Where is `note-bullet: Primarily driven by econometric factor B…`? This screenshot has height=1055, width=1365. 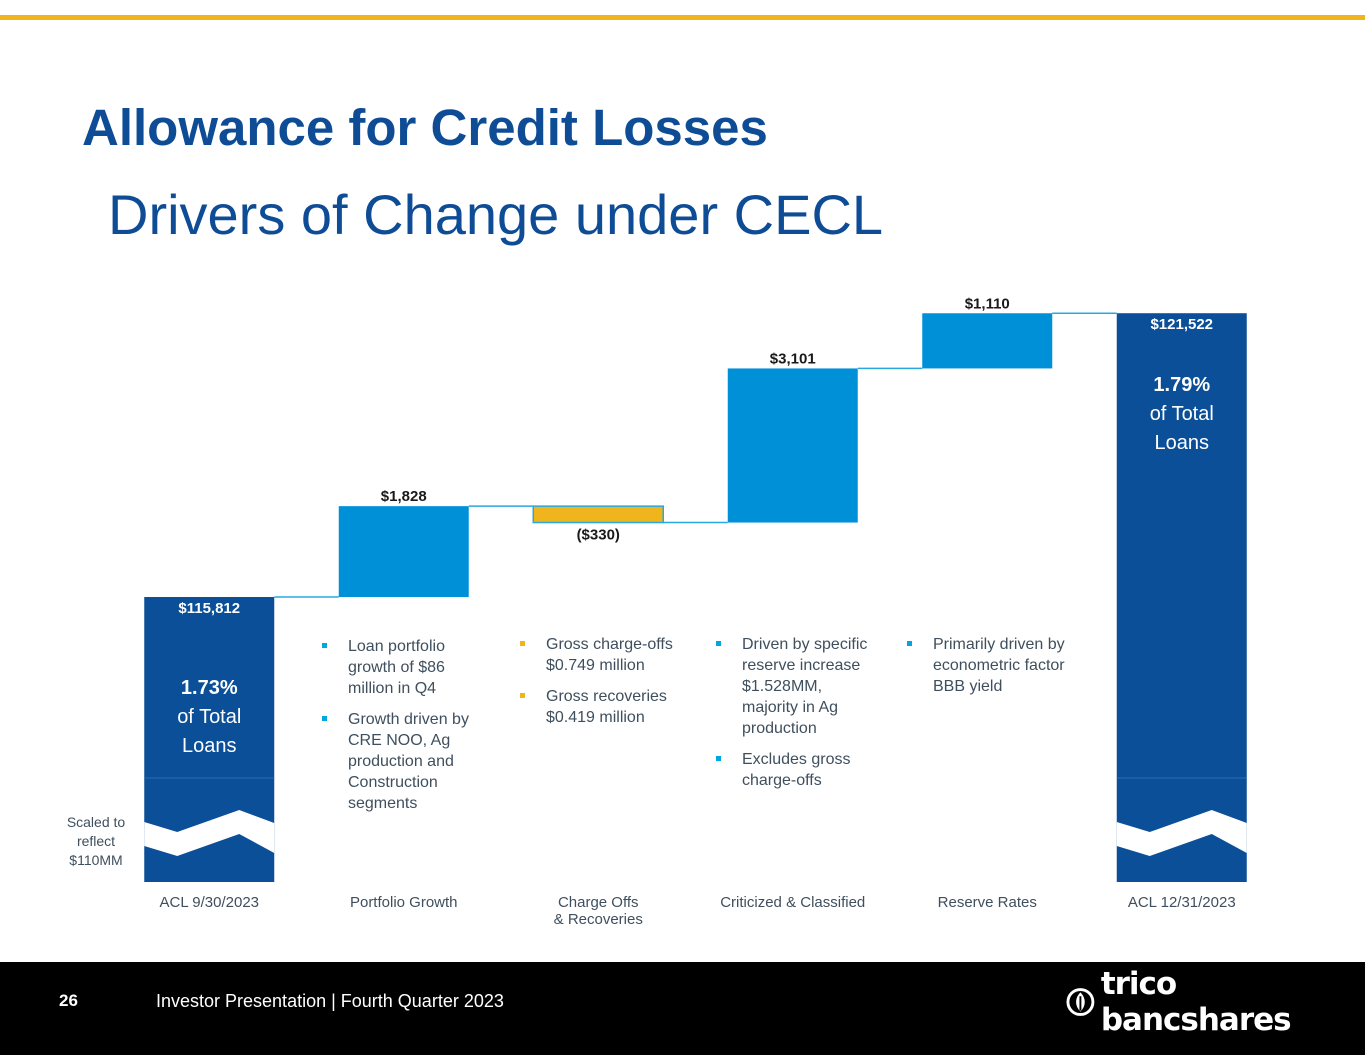
note-bullet: Primarily driven by econometric factor B… is located at coordinates (987, 665).